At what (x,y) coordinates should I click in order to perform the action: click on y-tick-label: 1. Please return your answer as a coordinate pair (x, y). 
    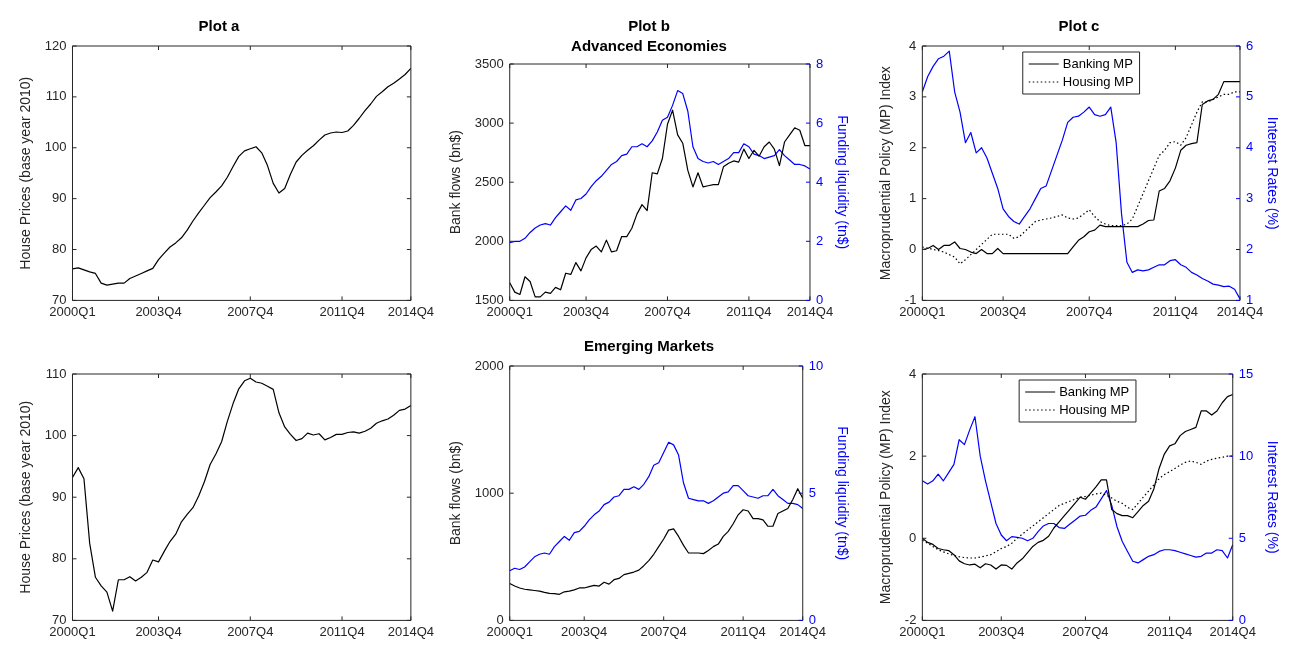
    Looking at the image, I should click on (913, 198).